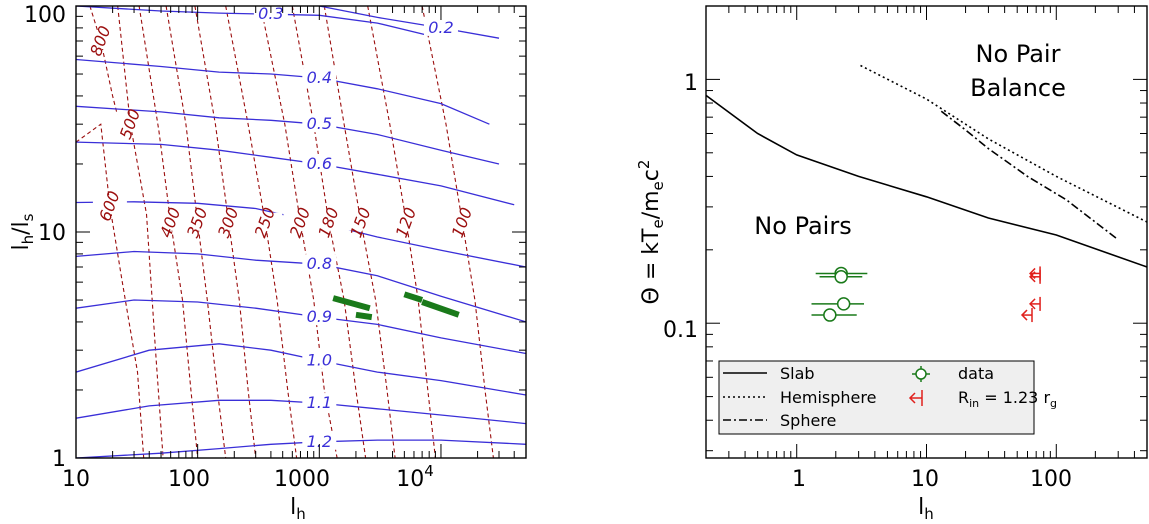  I want to click on left-xlabel: lh, so click(298, 509).